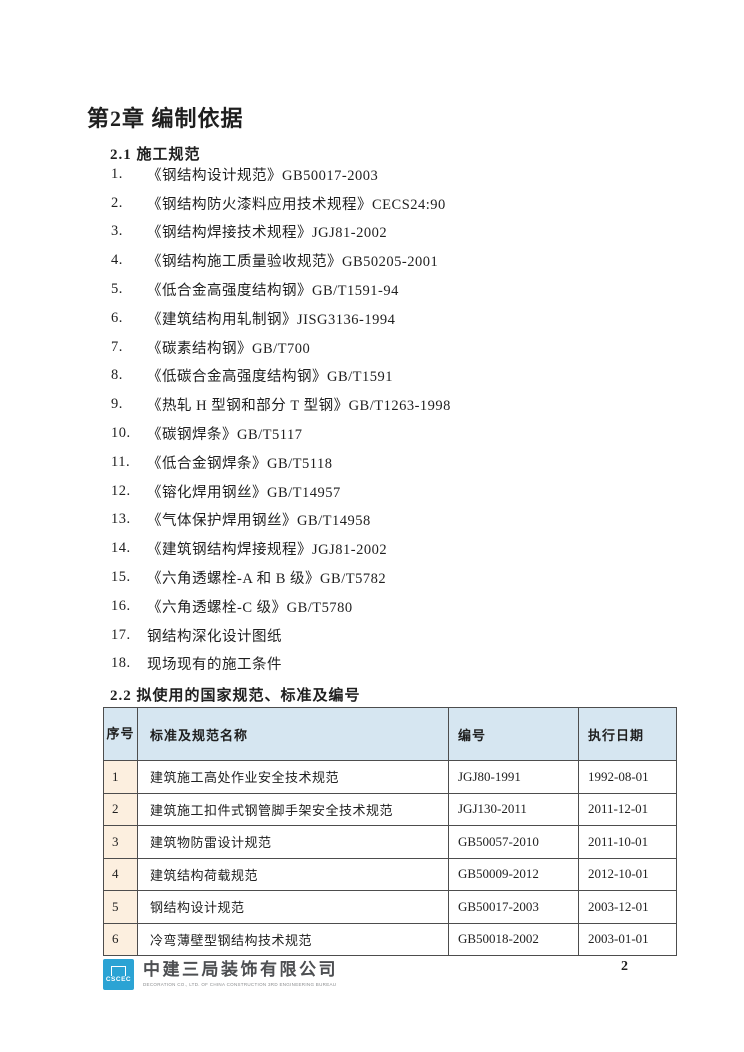  I want to click on table-cell-name: 建筑结构荷载规范, so click(293, 874).